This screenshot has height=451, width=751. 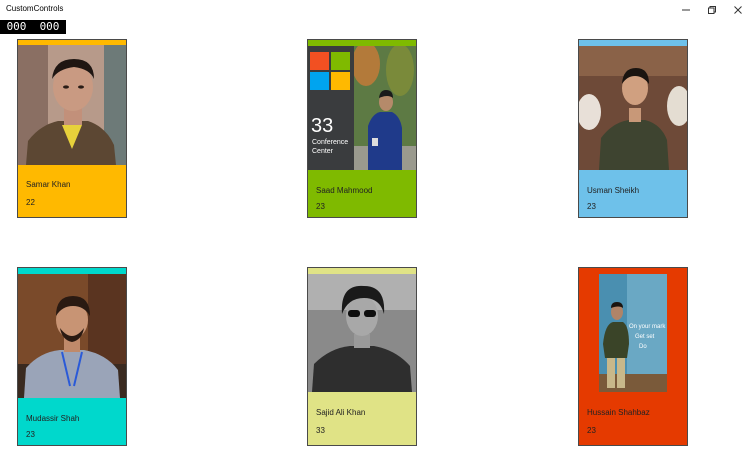 I want to click on card-name: Saad Mahmood, so click(x=344, y=190).